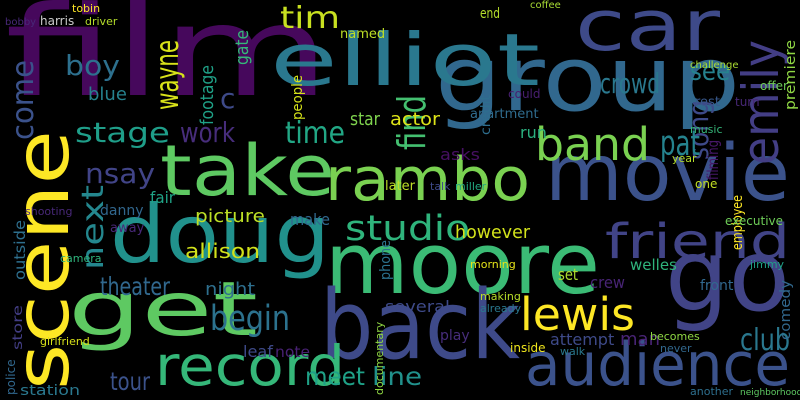  Describe the element at coordinates (107, 94) in the screenshot. I see `word: blue` at that location.